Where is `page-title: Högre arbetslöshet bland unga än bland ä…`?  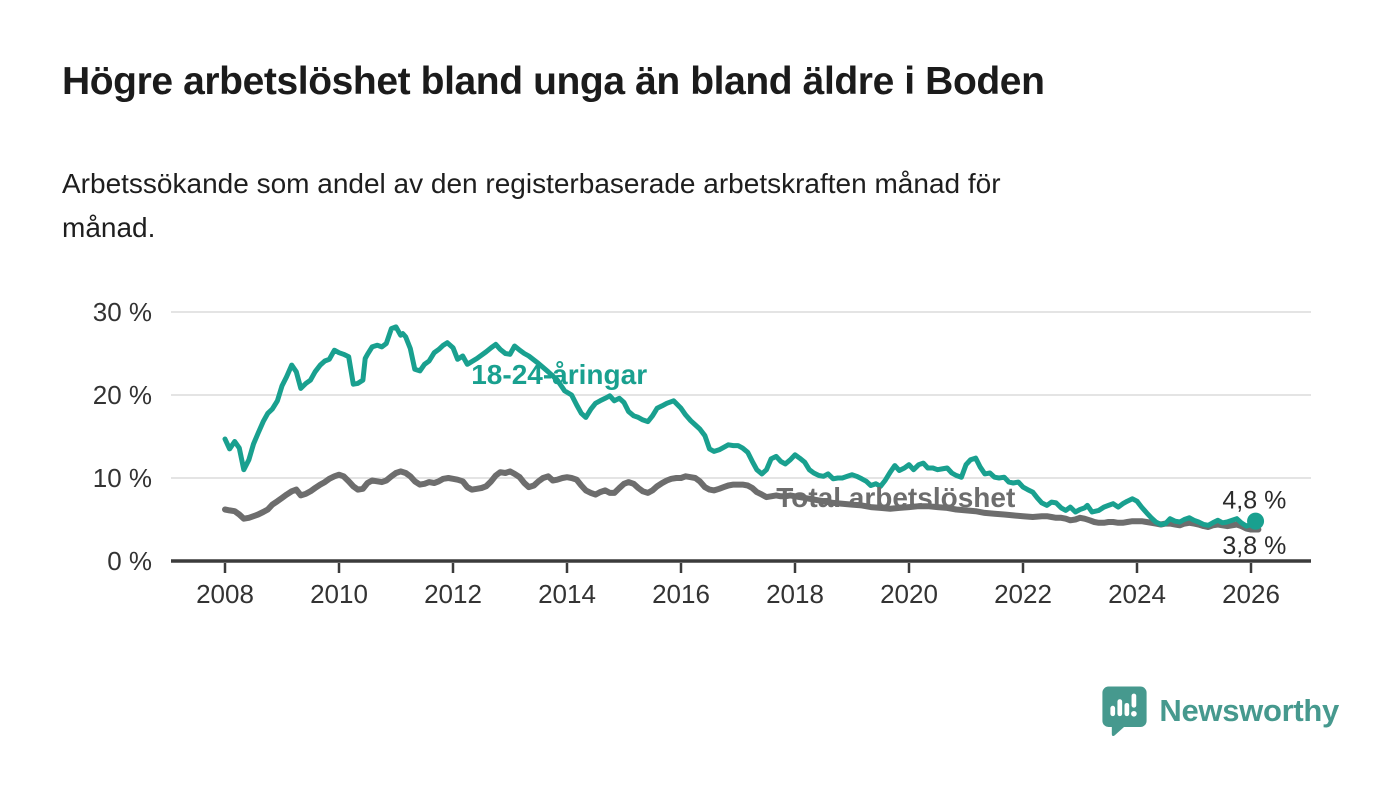 page-title: Högre arbetslöshet bland unga än bland ä… is located at coordinates (553, 81).